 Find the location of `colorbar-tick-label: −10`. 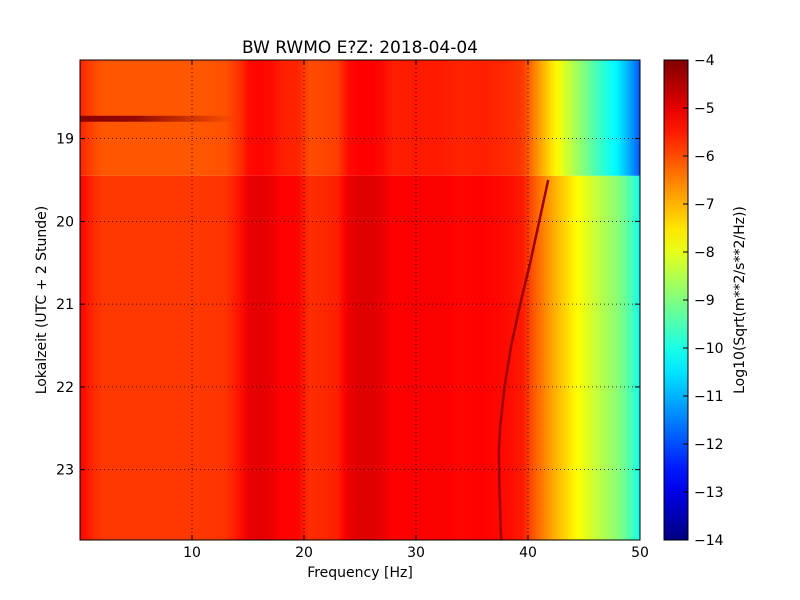

colorbar-tick-label: −10 is located at coordinates (709, 349).